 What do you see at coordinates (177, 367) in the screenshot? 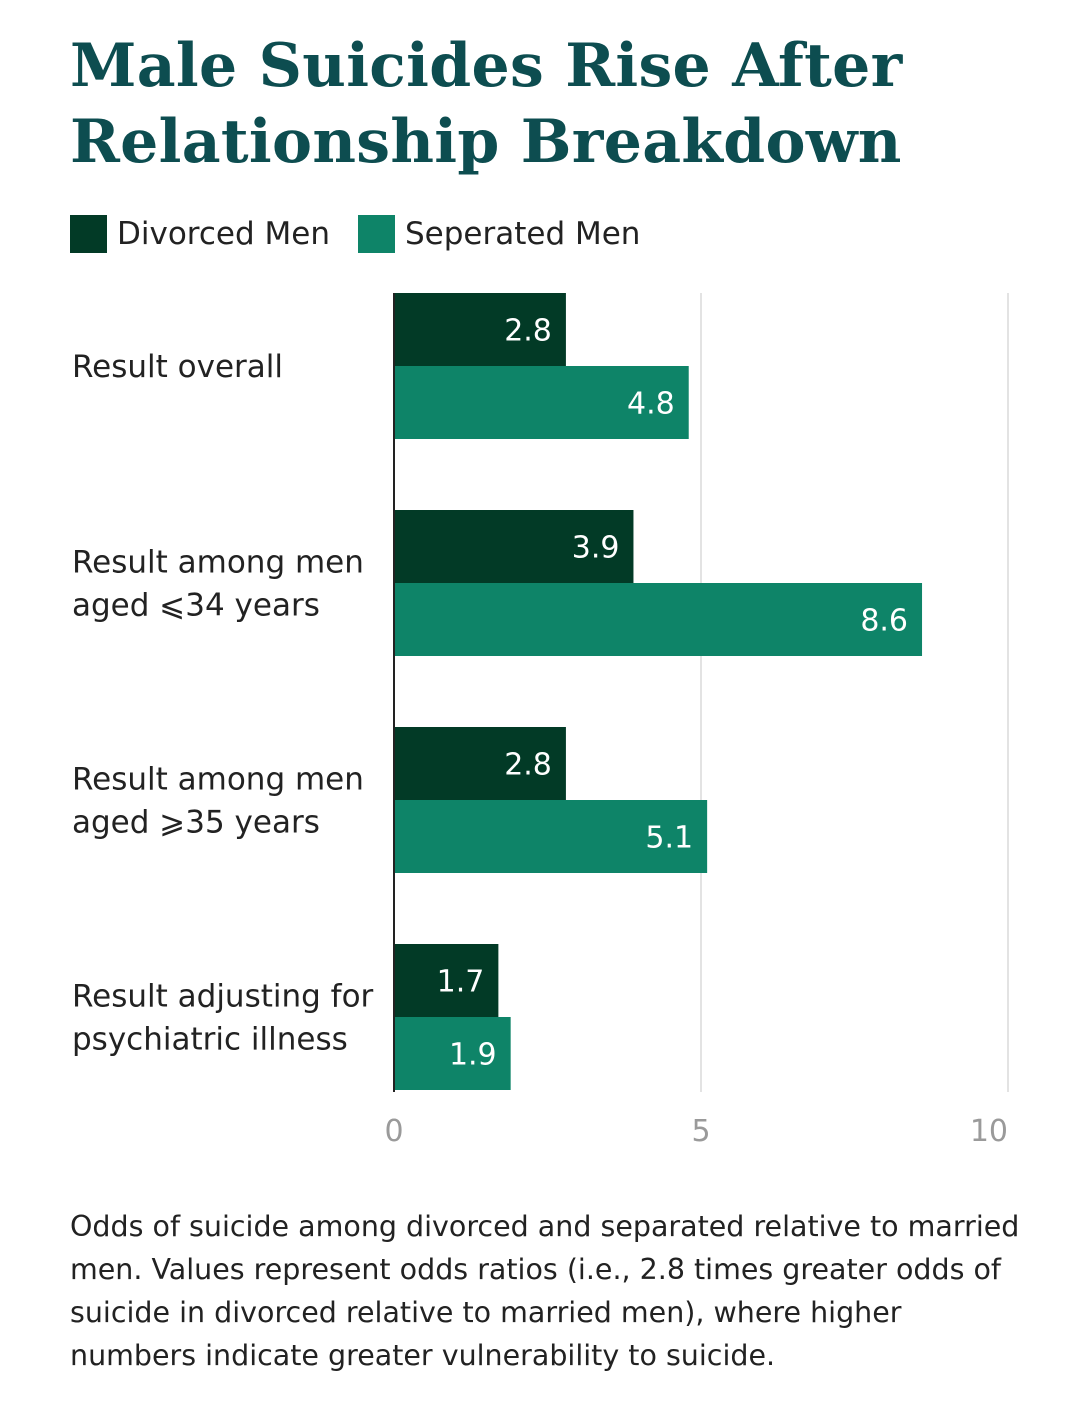
I see `category-label-0: Result overall` at bounding box center [177, 367].